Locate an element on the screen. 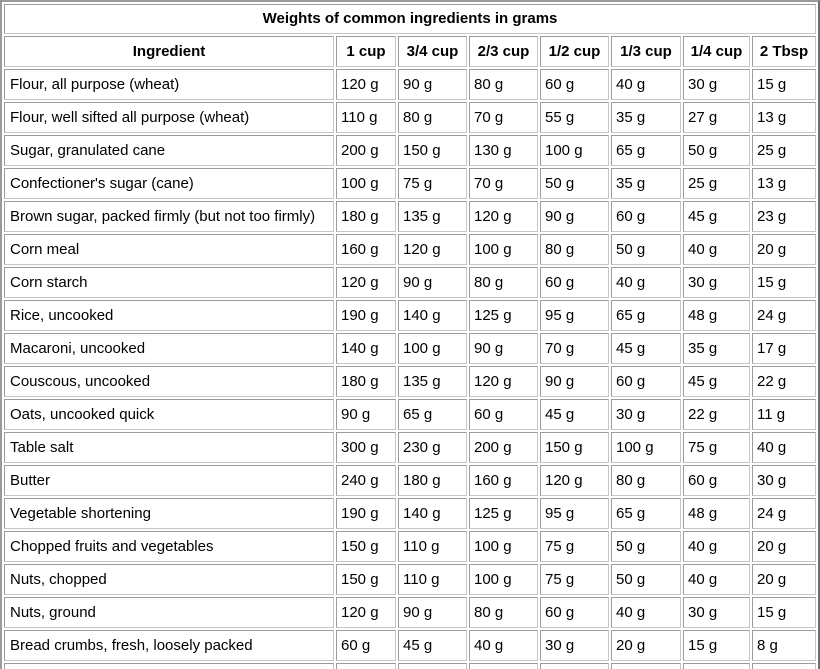 The width and height of the screenshot is (820, 669). column-header-3-4-cup: 3/4 cup is located at coordinates (432, 51).